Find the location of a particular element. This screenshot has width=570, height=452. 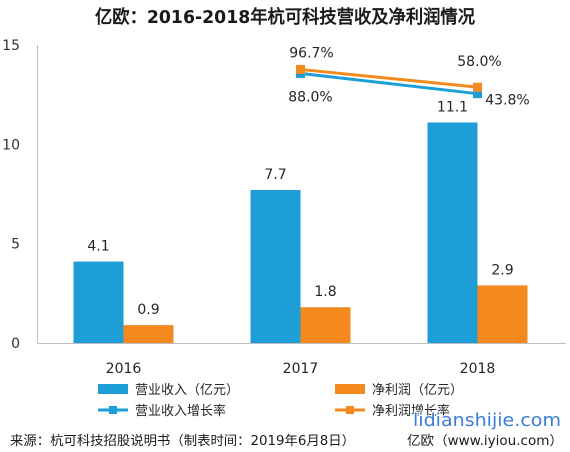

legend-swatch-revenue is located at coordinates (113, 389).